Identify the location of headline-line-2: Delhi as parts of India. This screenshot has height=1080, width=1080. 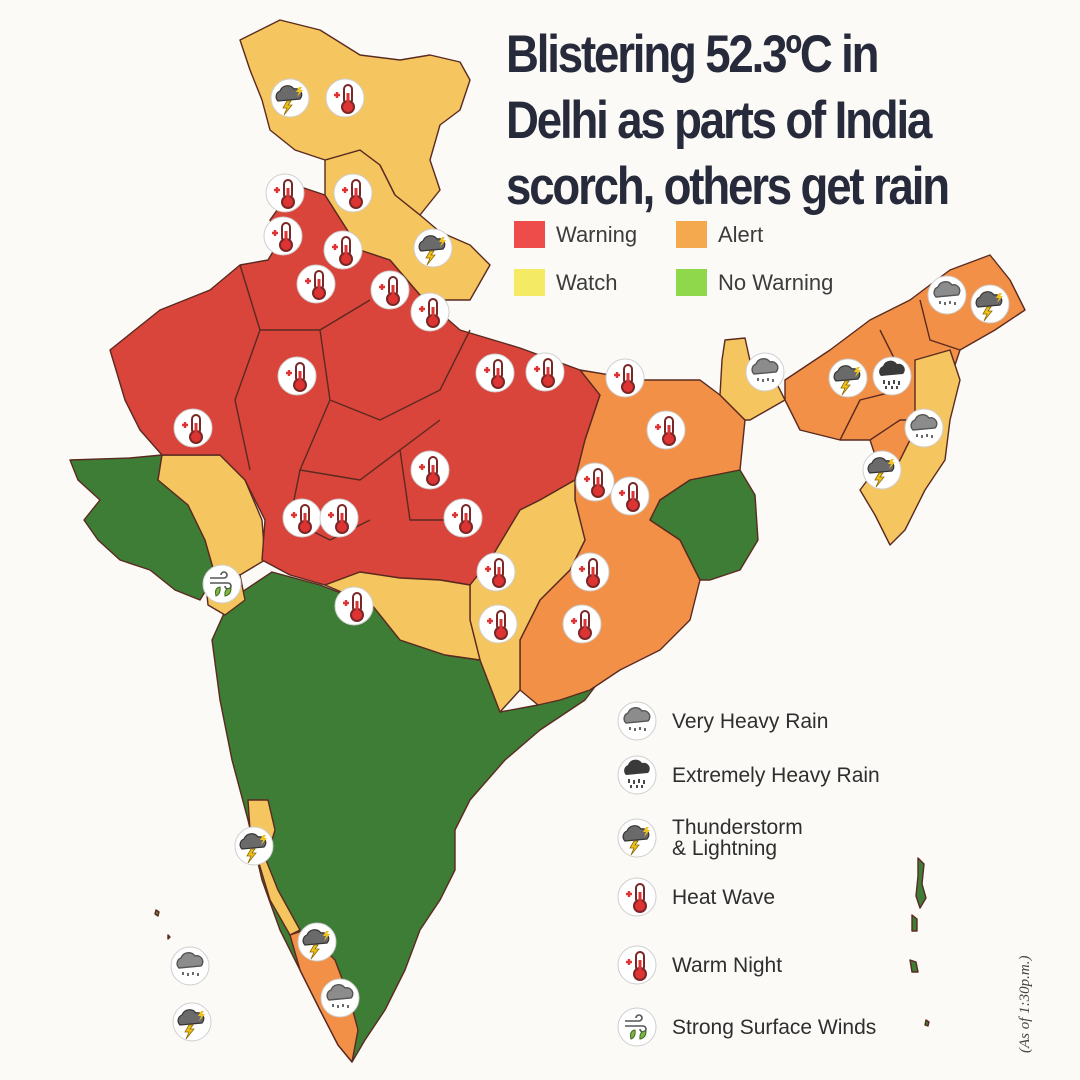
(719, 120).